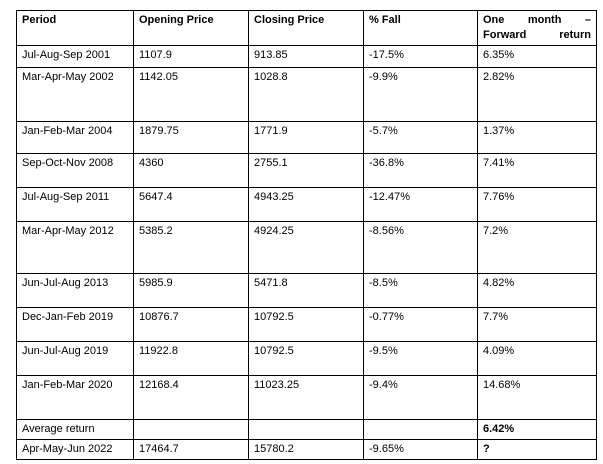 The height and width of the screenshot is (464, 603). Describe the element at coordinates (537, 429) in the screenshot. I see `average-value: 6.42%` at that location.